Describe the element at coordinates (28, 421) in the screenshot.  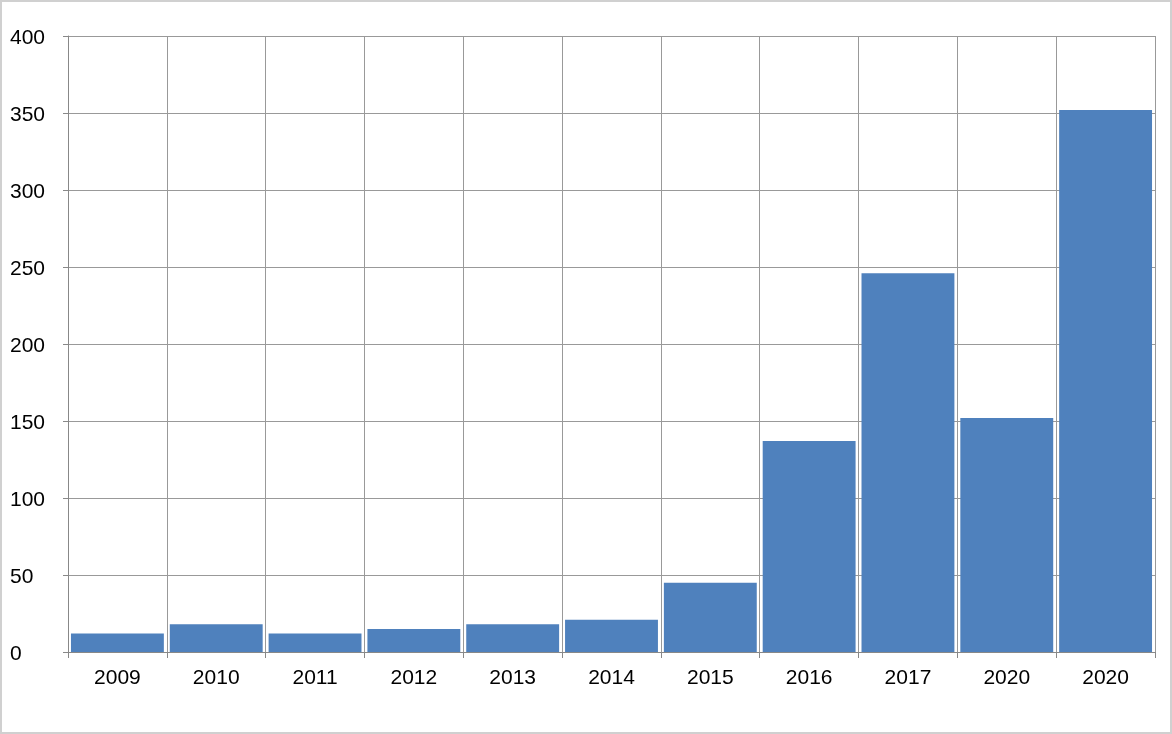
I see `y-tick-label: 150` at that location.